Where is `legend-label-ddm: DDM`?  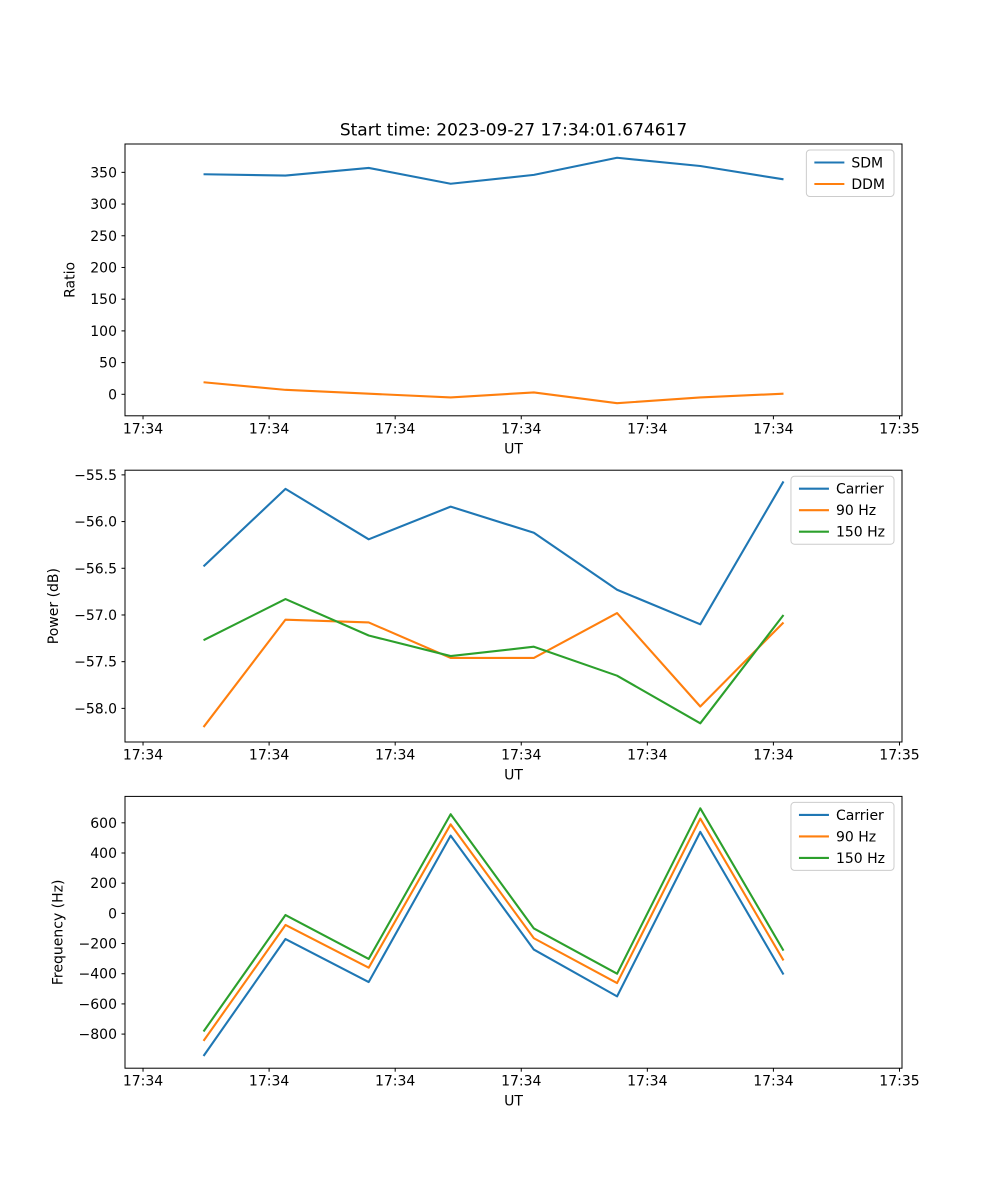
legend-label-ddm: DDM is located at coordinates (868, 185).